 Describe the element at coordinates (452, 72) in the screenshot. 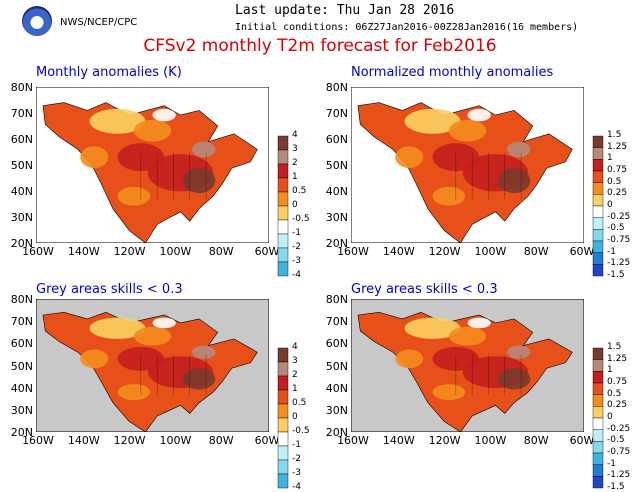

I see `panel-title: Normalized monthly anomalies` at that location.